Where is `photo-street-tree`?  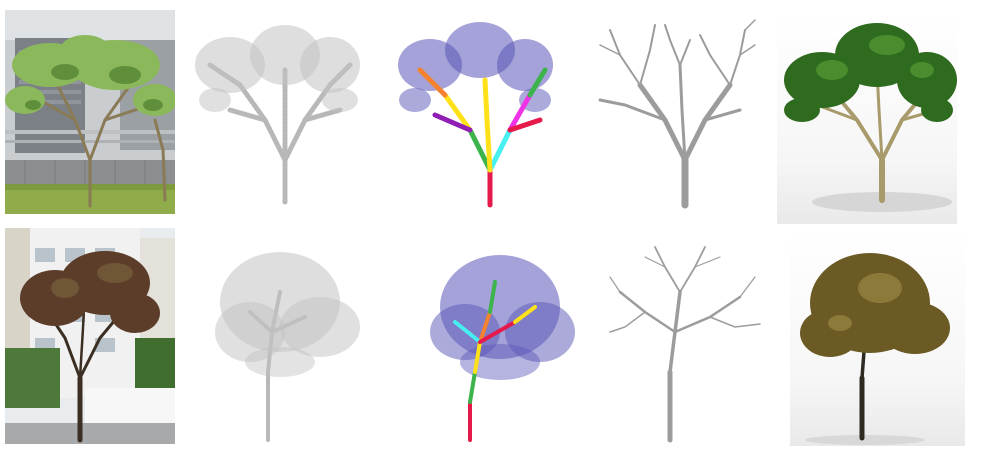
photo-street-tree is located at coordinates (90, 336).